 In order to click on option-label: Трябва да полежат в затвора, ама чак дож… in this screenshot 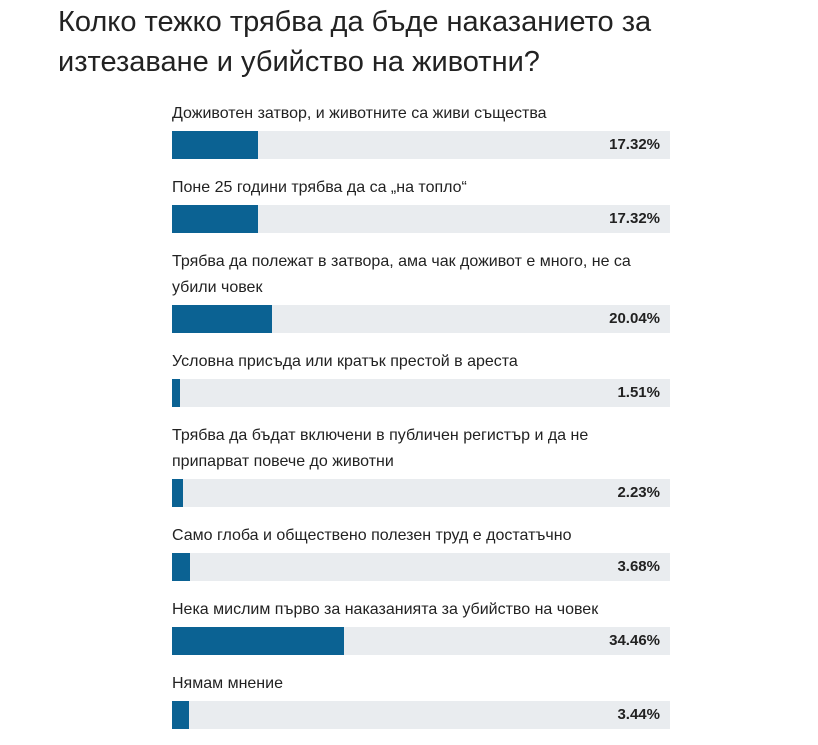, I will do `click(401, 274)`.